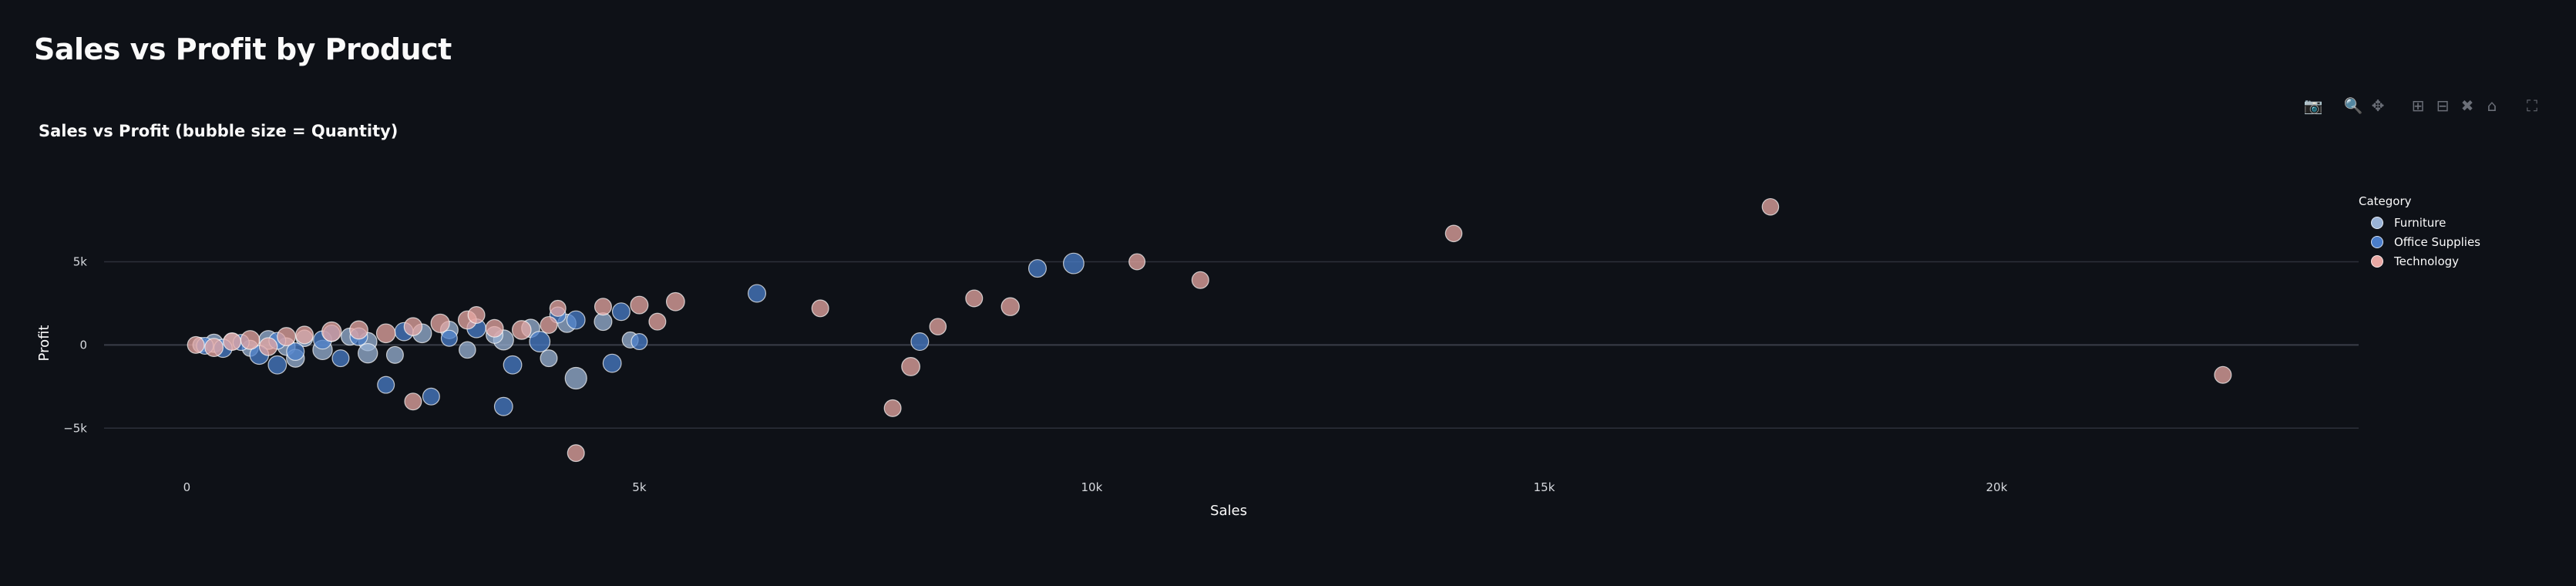  I want to click on y-tick-label: 5k, so click(80, 261).